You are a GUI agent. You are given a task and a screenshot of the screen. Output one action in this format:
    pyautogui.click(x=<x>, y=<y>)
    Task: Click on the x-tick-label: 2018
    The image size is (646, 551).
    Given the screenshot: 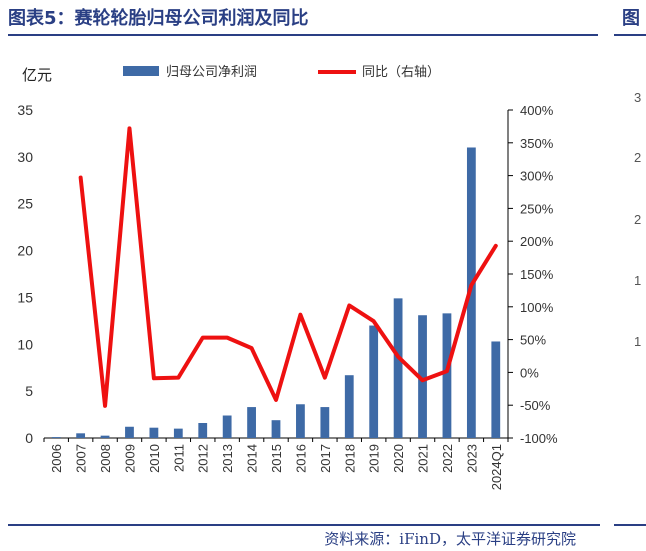 What is the action you would take?
    pyautogui.click(x=349, y=458)
    